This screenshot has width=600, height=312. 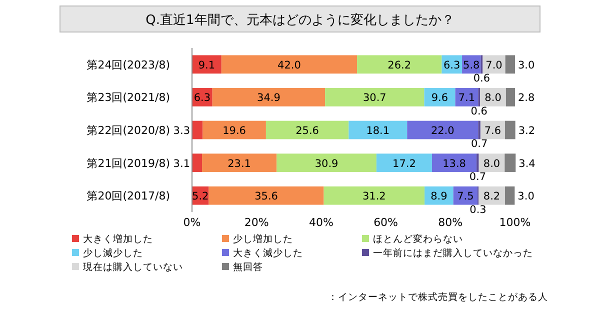 I want to click on data-label: 19.6, so click(x=234, y=131).